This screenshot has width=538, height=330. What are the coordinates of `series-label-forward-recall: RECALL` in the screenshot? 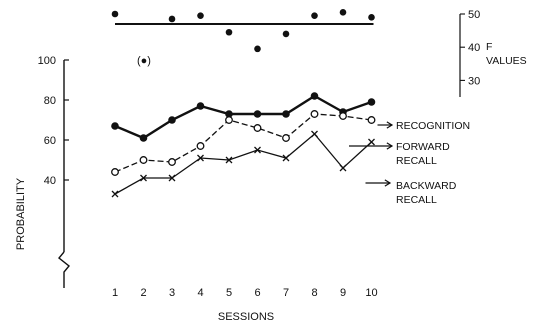 It's located at (416, 161).